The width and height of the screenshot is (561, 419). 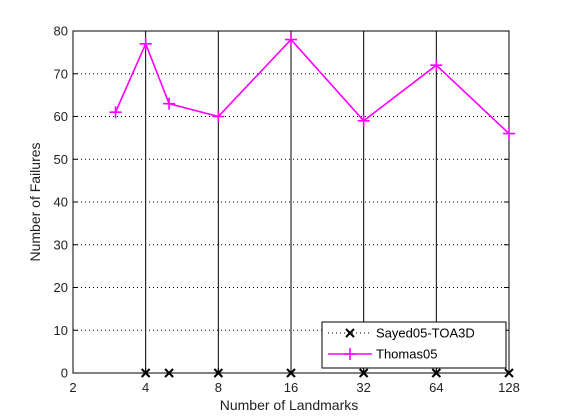 I want to click on x-tick-label: 4, so click(x=145, y=387).